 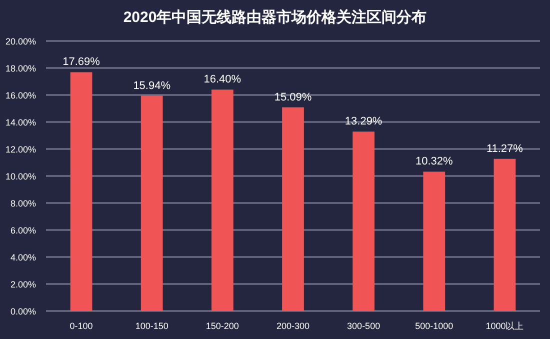 I want to click on x-tick-label: 0-100, so click(x=81, y=326).